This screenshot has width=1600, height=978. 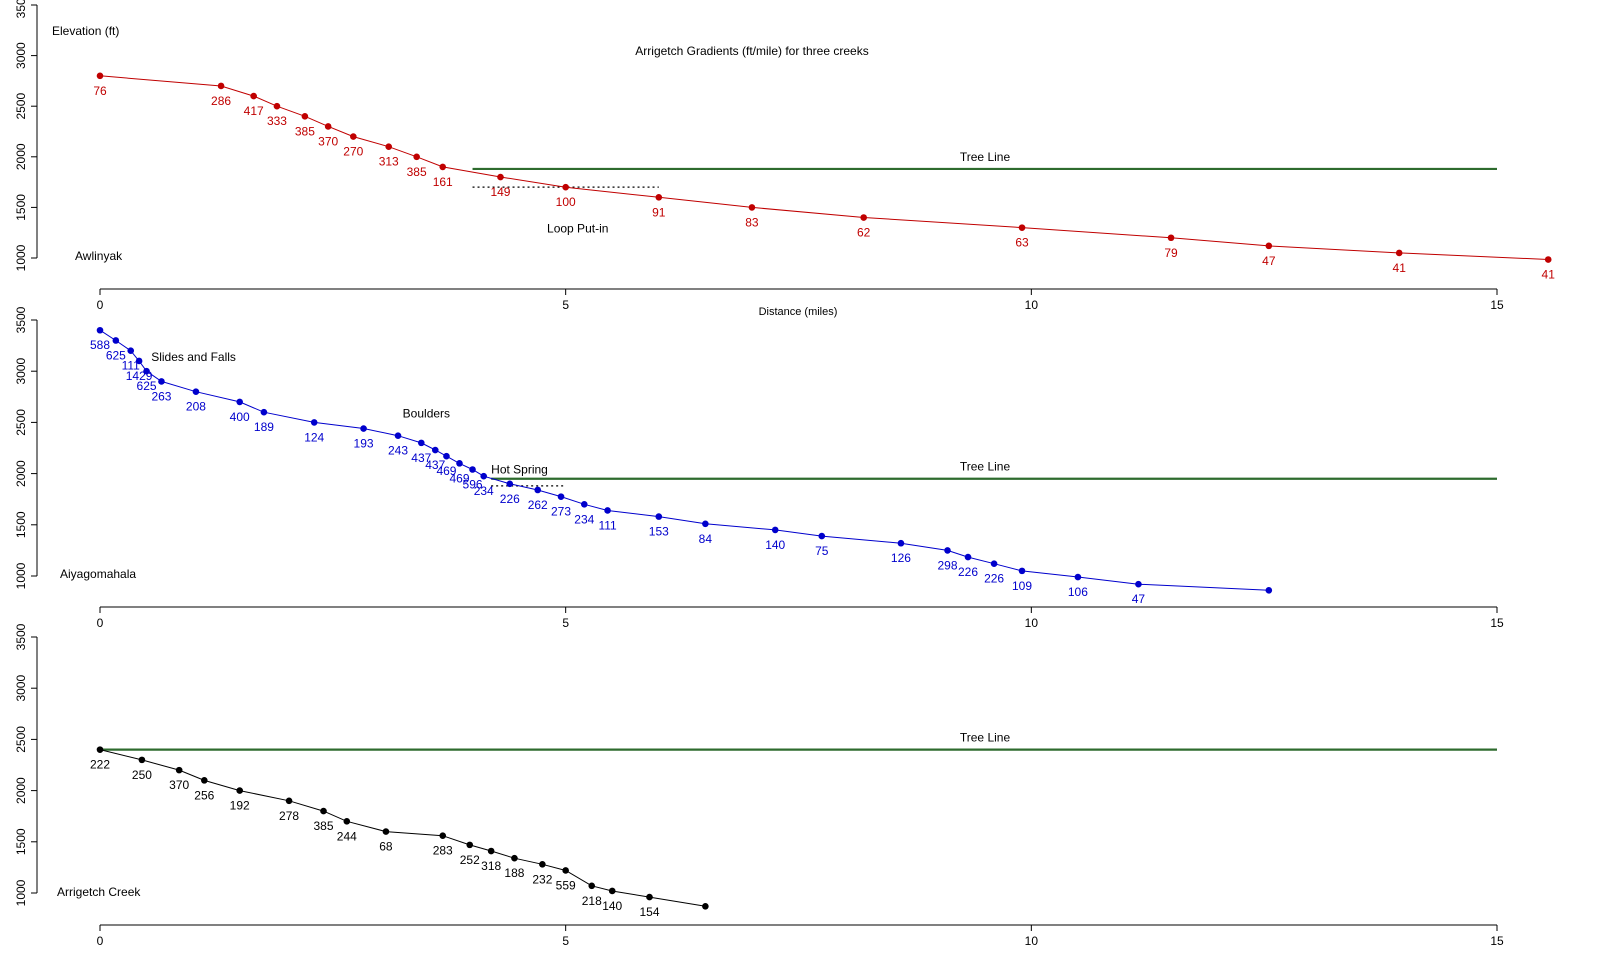 I want to click on annotation-label: Hot Spring, so click(x=519, y=470).